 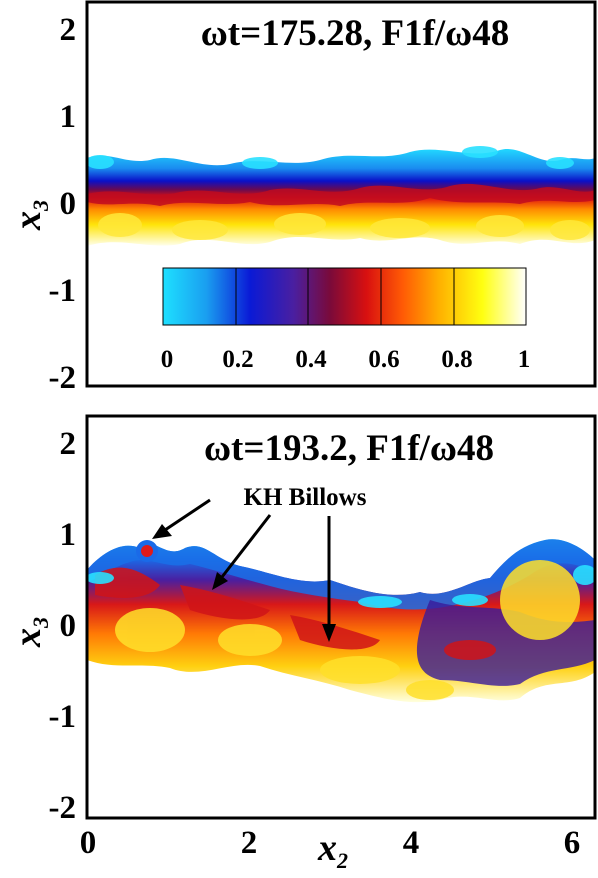 I want to click on colorbar-tick-3: 0.6, so click(x=383, y=359).